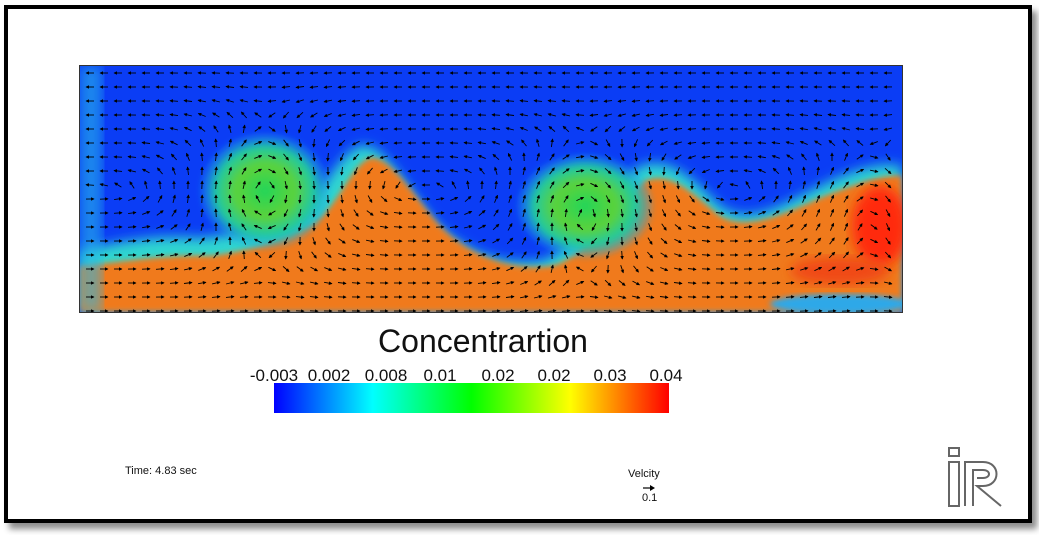  What do you see at coordinates (440, 375) in the screenshot?
I see `colorbar-tick-label: 0.01` at bounding box center [440, 375].